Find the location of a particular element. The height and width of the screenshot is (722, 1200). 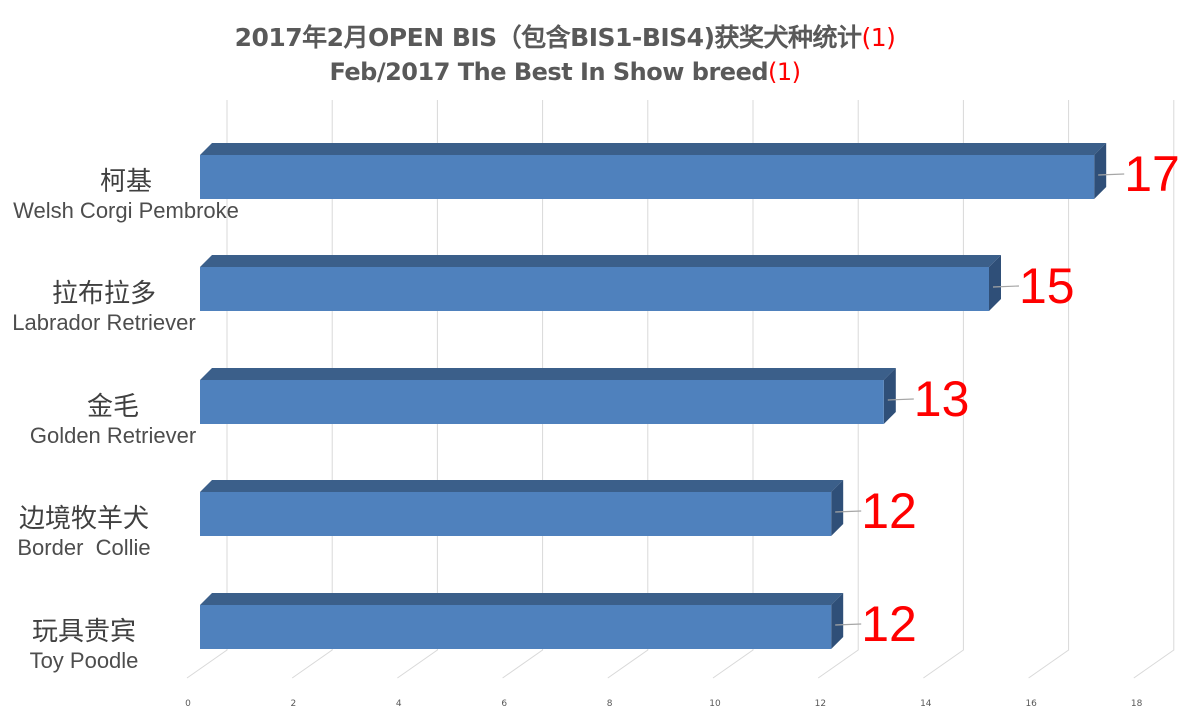

x-tick-label: 8 is located at coordinates (609, 704).